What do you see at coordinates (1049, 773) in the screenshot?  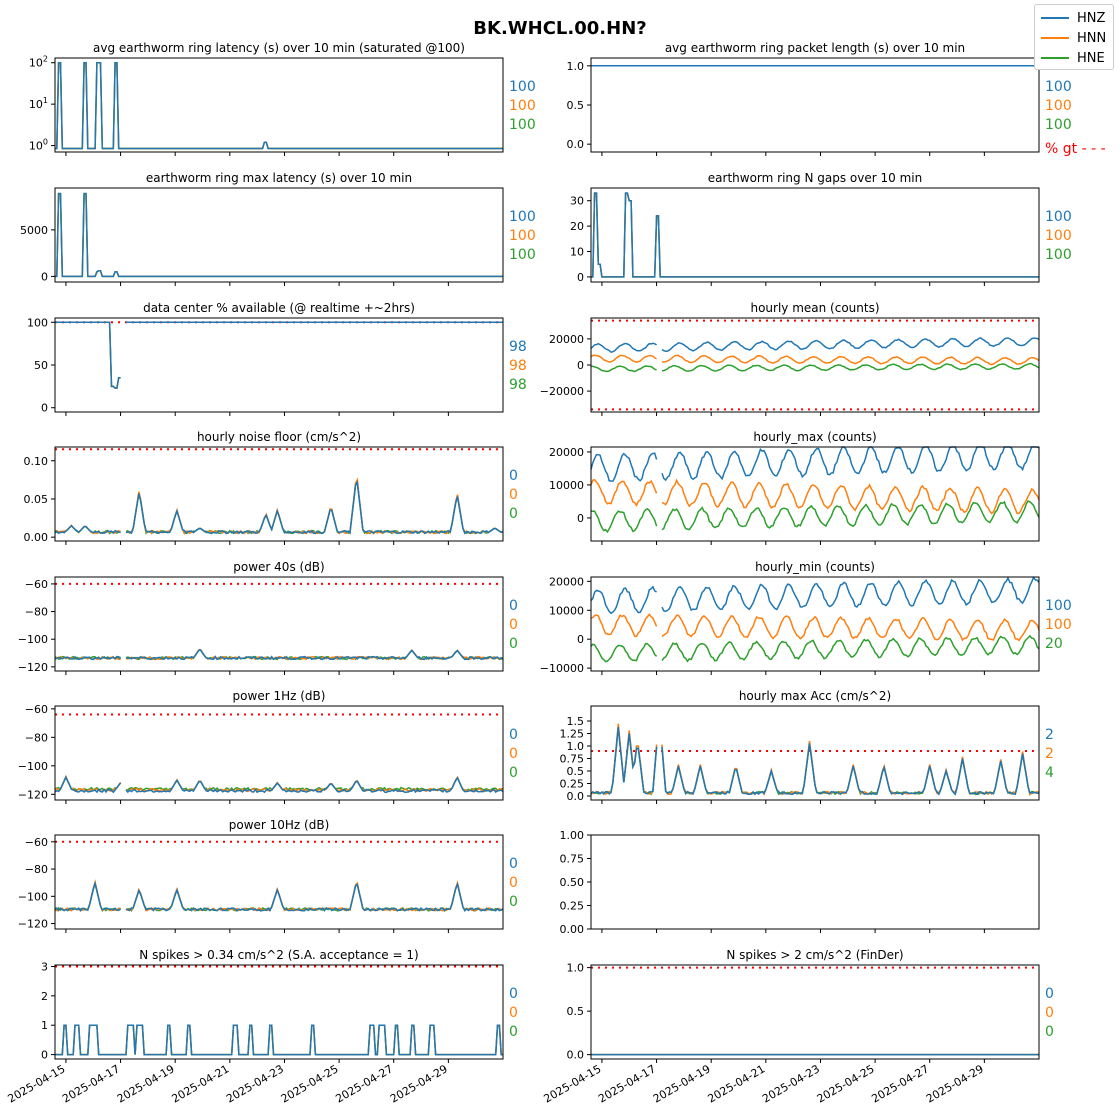 I see `side-label-hne: 4` at bounding box center [1049, 773].